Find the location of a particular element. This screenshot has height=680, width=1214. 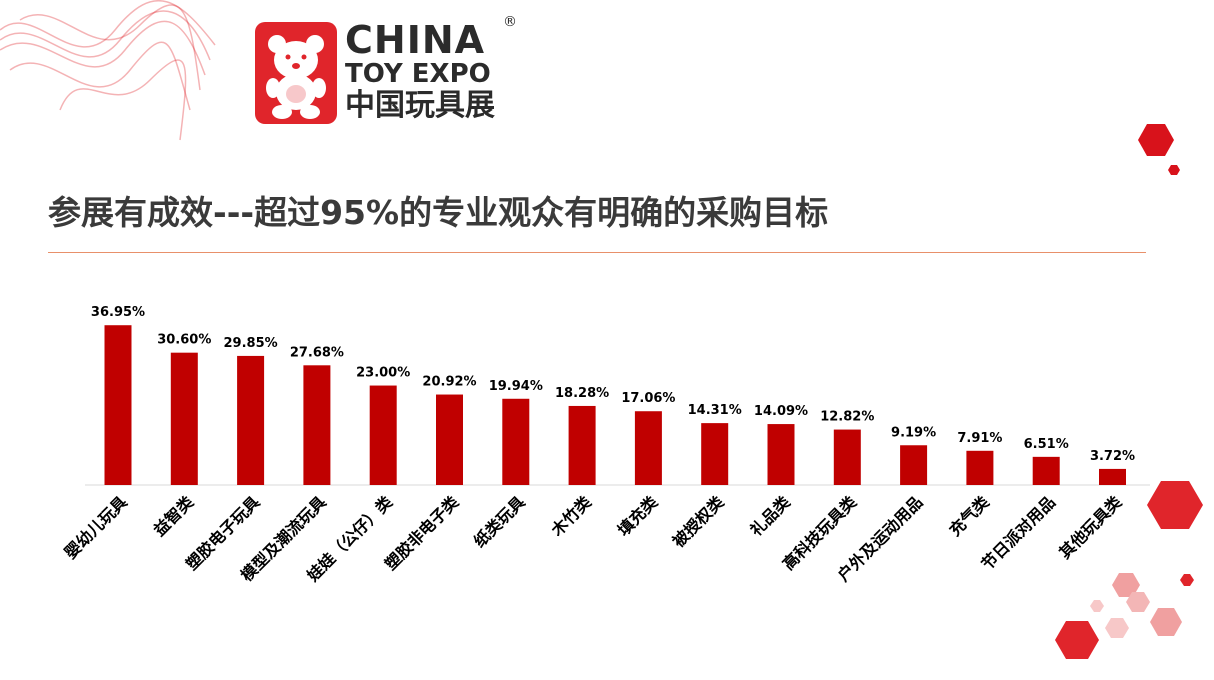

data-label: 23.00% is located at coordinates (383, 373).